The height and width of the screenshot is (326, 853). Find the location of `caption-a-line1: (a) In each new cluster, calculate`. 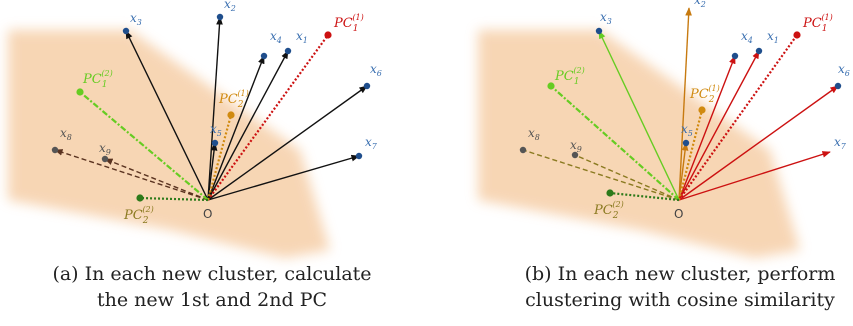

caption-a-line1: (a) In each new cluster, calculate is located at coordinates (211, 274).